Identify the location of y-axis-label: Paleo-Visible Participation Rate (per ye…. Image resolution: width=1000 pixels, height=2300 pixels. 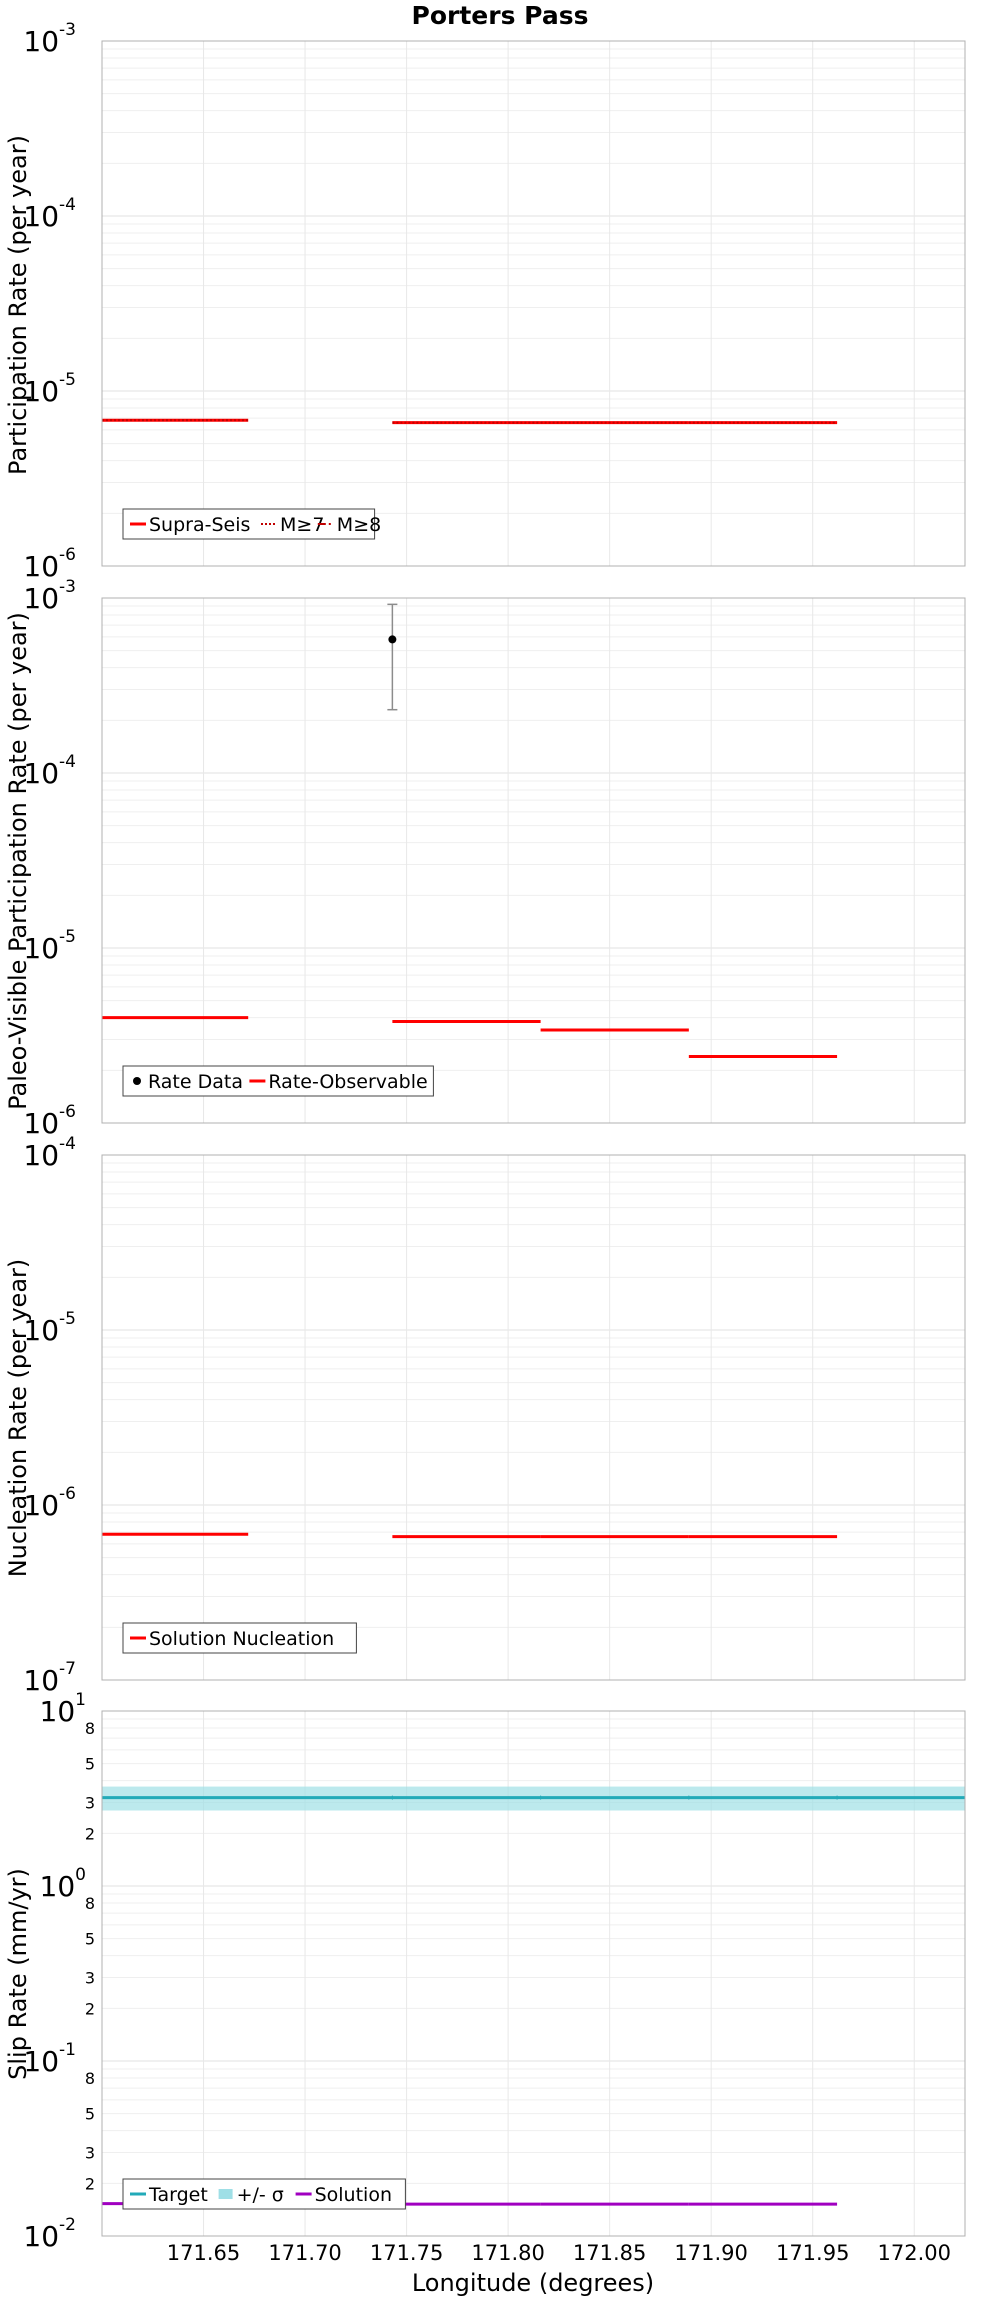
(18, 861).